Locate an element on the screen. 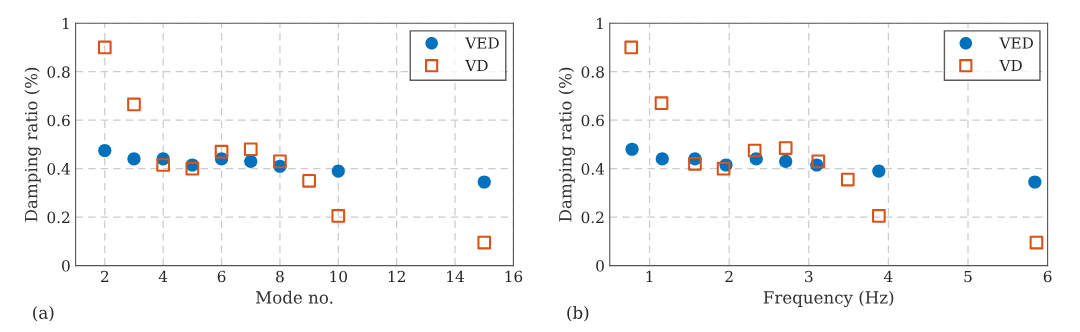  x-tick-label: 5 is located at coordinates (968, 276).